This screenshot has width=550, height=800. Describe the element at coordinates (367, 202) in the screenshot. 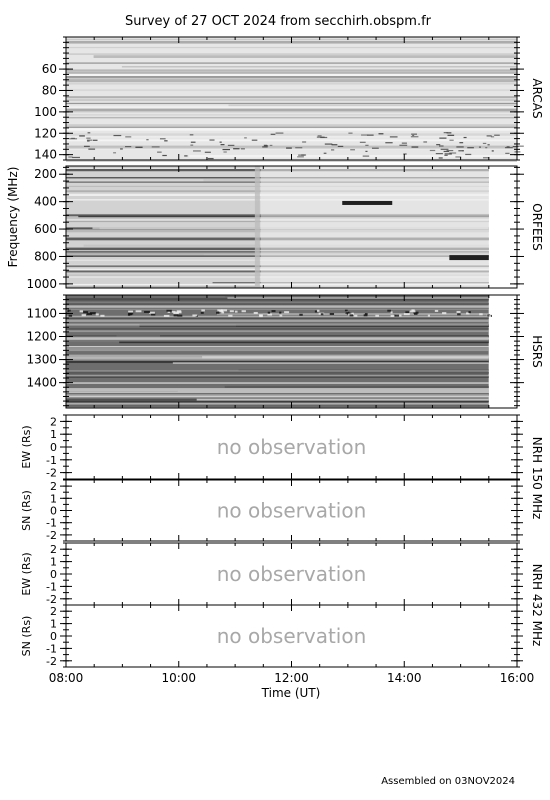

I see `dark-feature` at that location.